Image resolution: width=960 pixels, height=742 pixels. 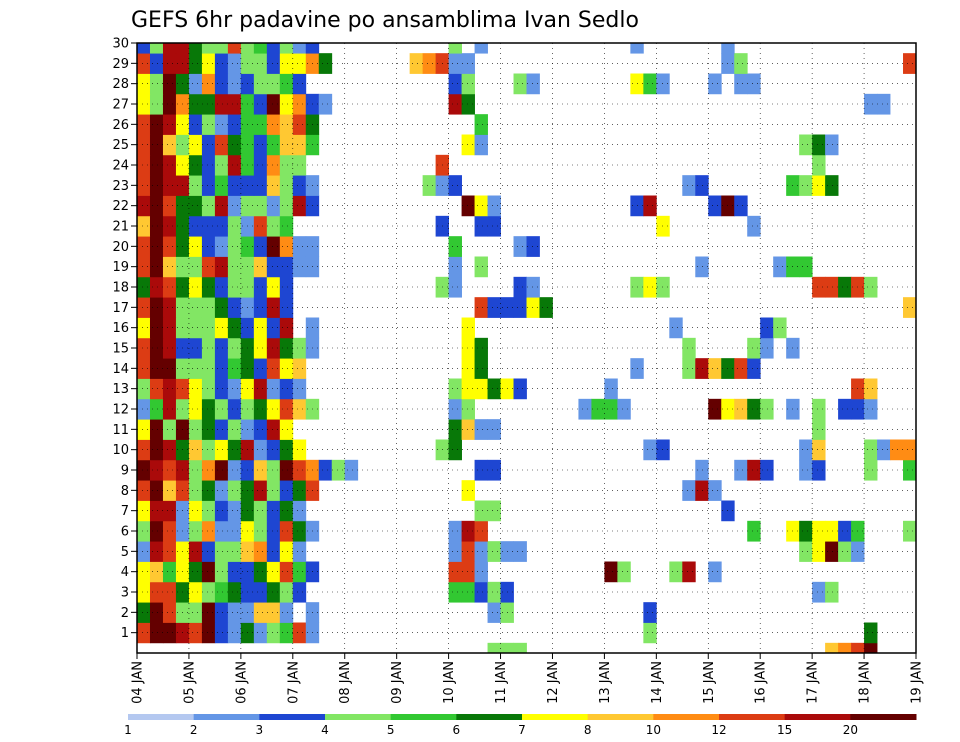 I want to click on x-tick-label: 15 JAN, so click(x=709, y=682).